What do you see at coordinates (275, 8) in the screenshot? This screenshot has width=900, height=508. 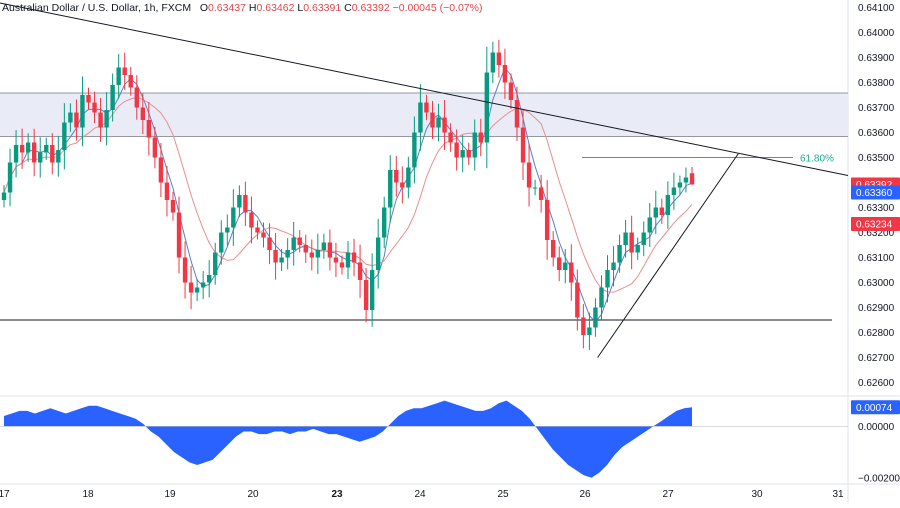 I see `high-value: 0.63462` at bounding box center [275, 8].